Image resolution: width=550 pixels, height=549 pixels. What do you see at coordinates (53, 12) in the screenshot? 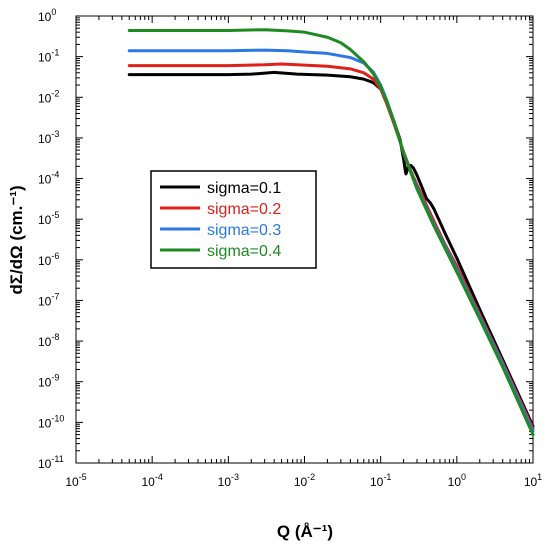
I see `y-tick-exponent: 0` at bounding box center [53, 12].